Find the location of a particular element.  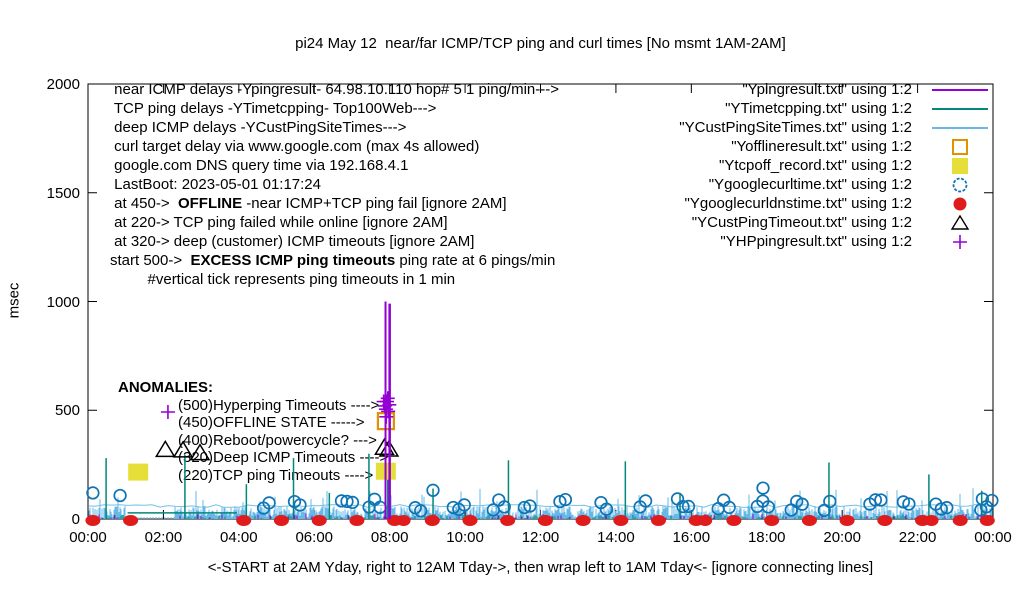

x-tick-label: 20:00 is located at coordinates (842, 537).